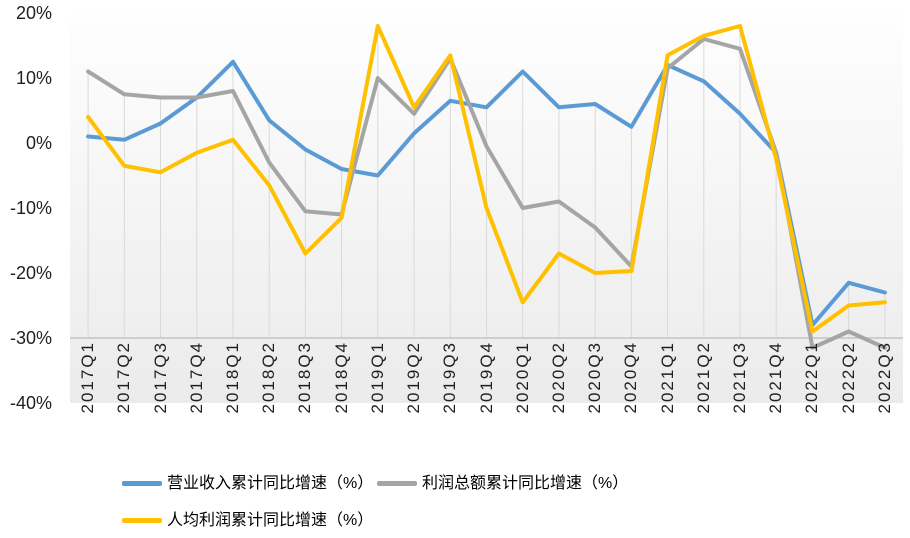 The image size is (910, 538). What do you see at coordinates (667, 377) in the screenshot?
I see `x-axis-tick-label: 2021Q1` at bounding box center [667, 377].